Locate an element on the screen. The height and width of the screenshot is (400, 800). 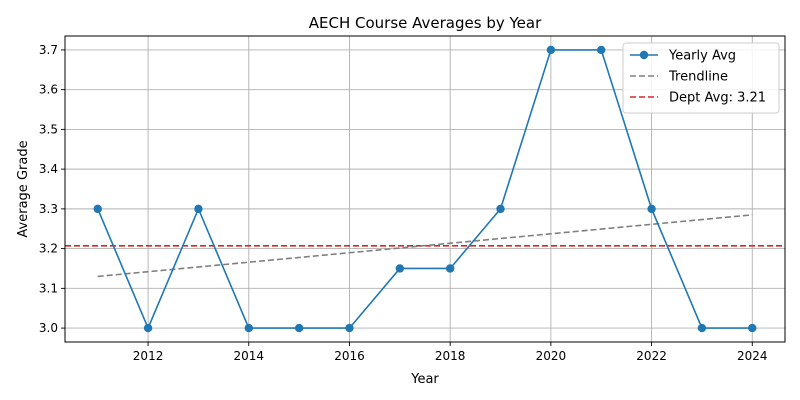
legend: Yearly Avg Trendline Dept Avg: 3.21 is located at coordinates (701, 78).